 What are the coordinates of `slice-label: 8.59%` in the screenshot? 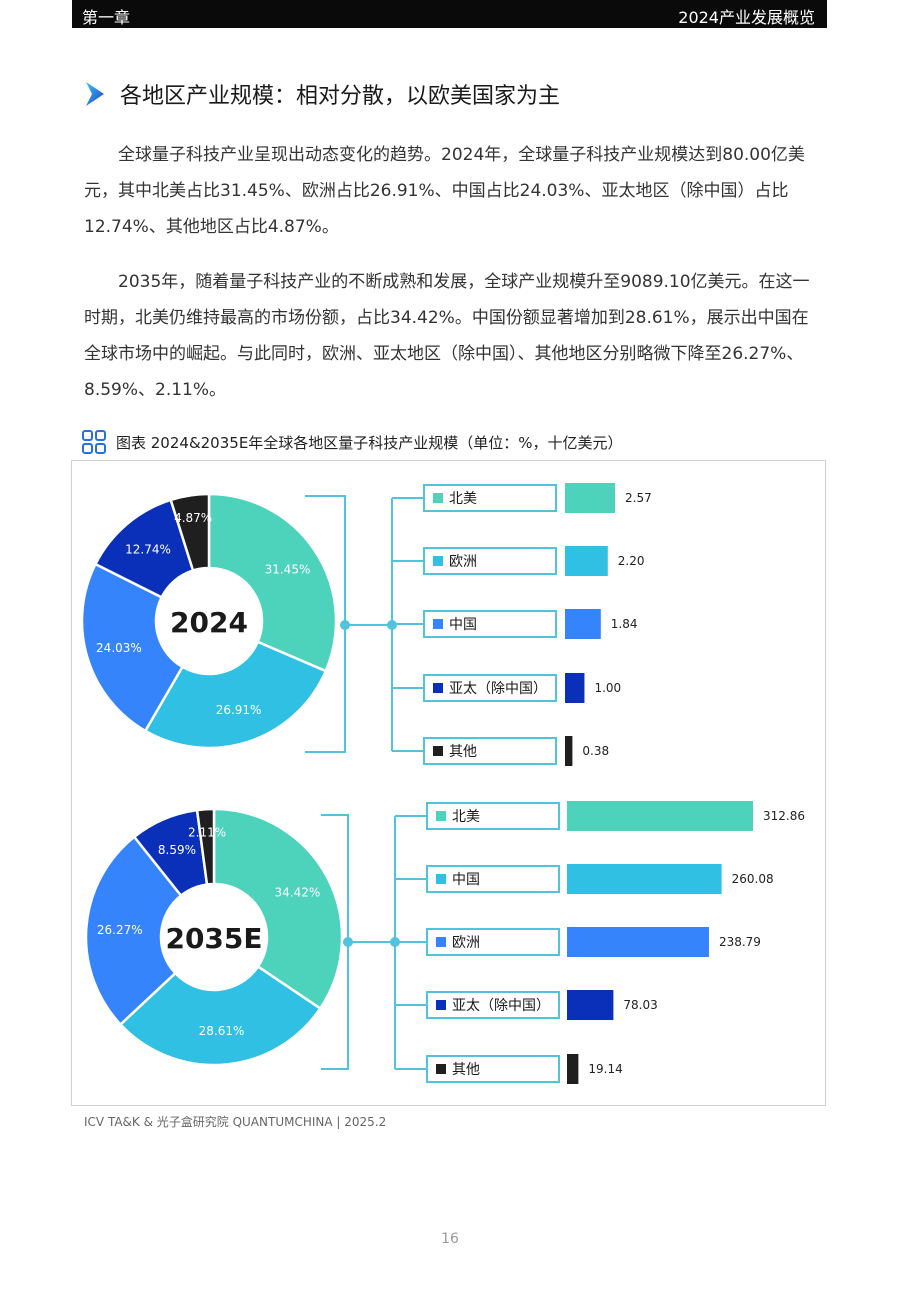 It's located at (177, 850).